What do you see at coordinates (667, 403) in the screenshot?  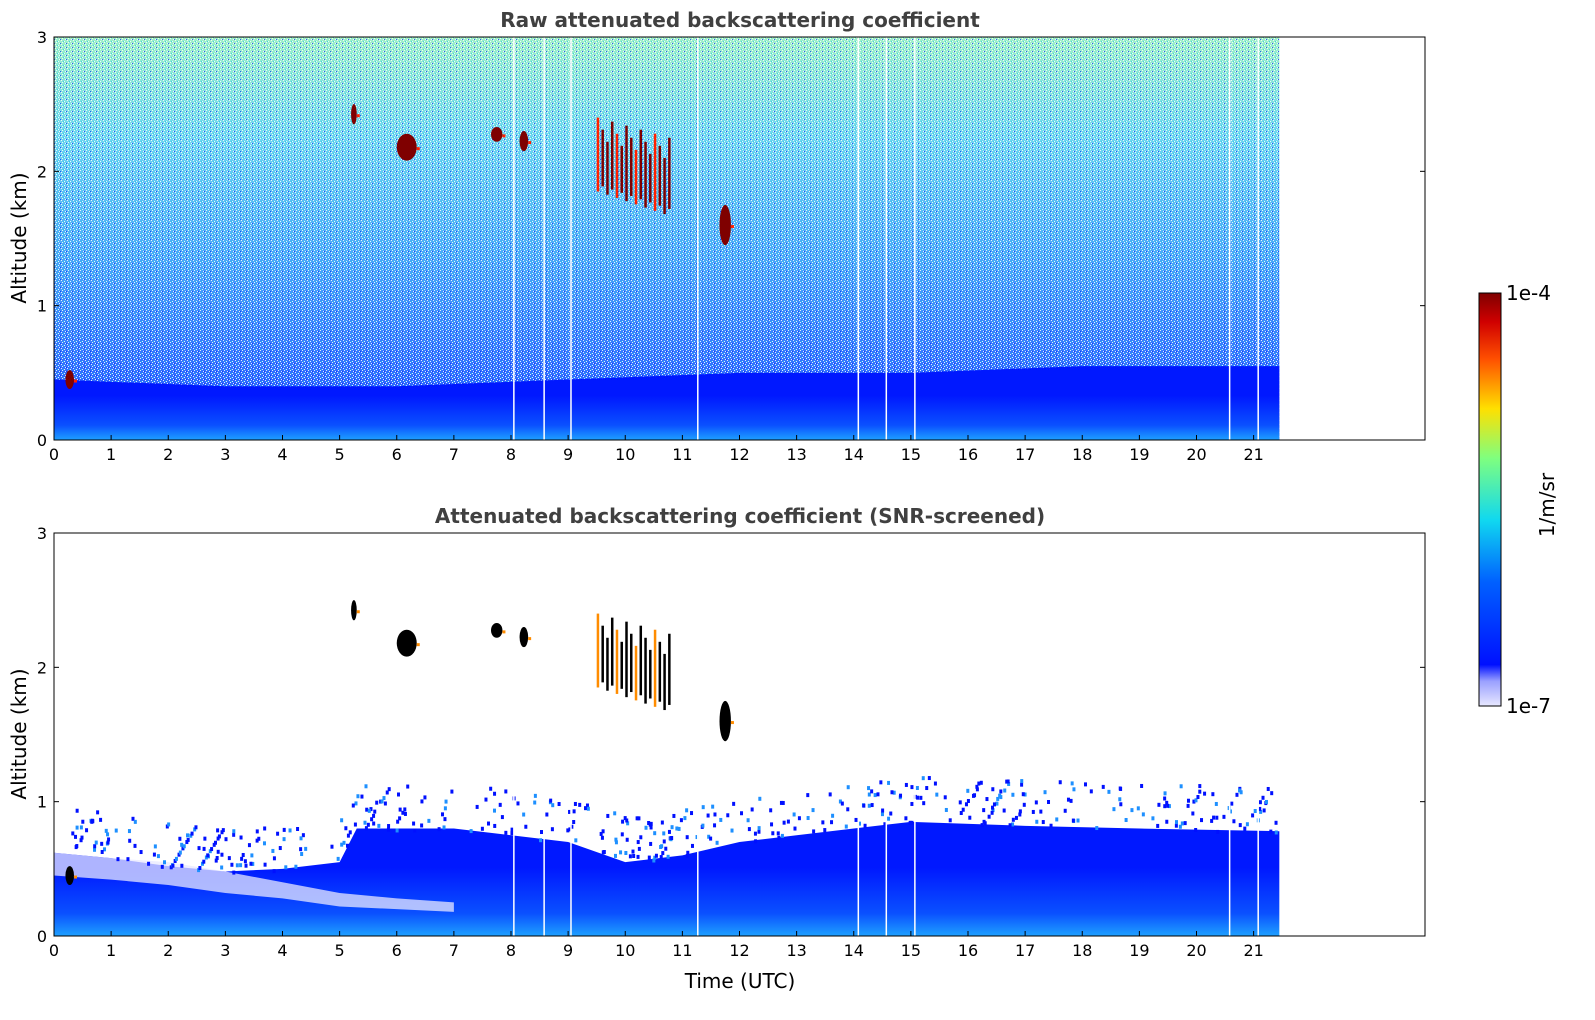 I see `panel1-boundary-layer` at bounding box center [667, 403].